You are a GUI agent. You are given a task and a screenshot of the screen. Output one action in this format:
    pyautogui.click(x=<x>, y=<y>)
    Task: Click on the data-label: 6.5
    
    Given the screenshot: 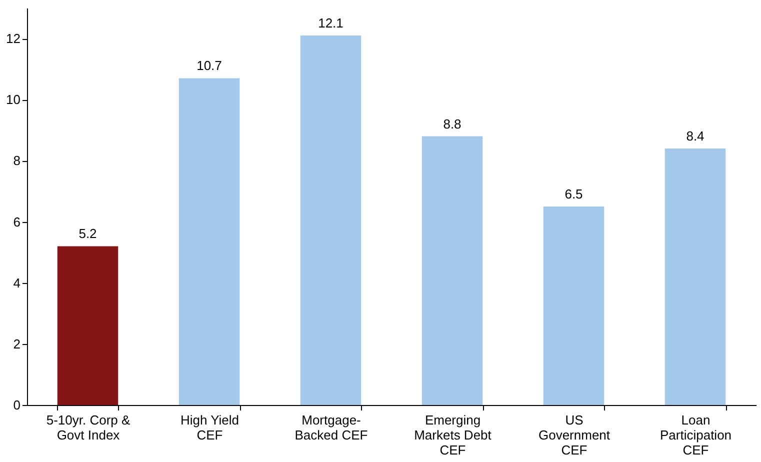 What is the action you would take?
    pyautogui.click(x=573, y=194)
    